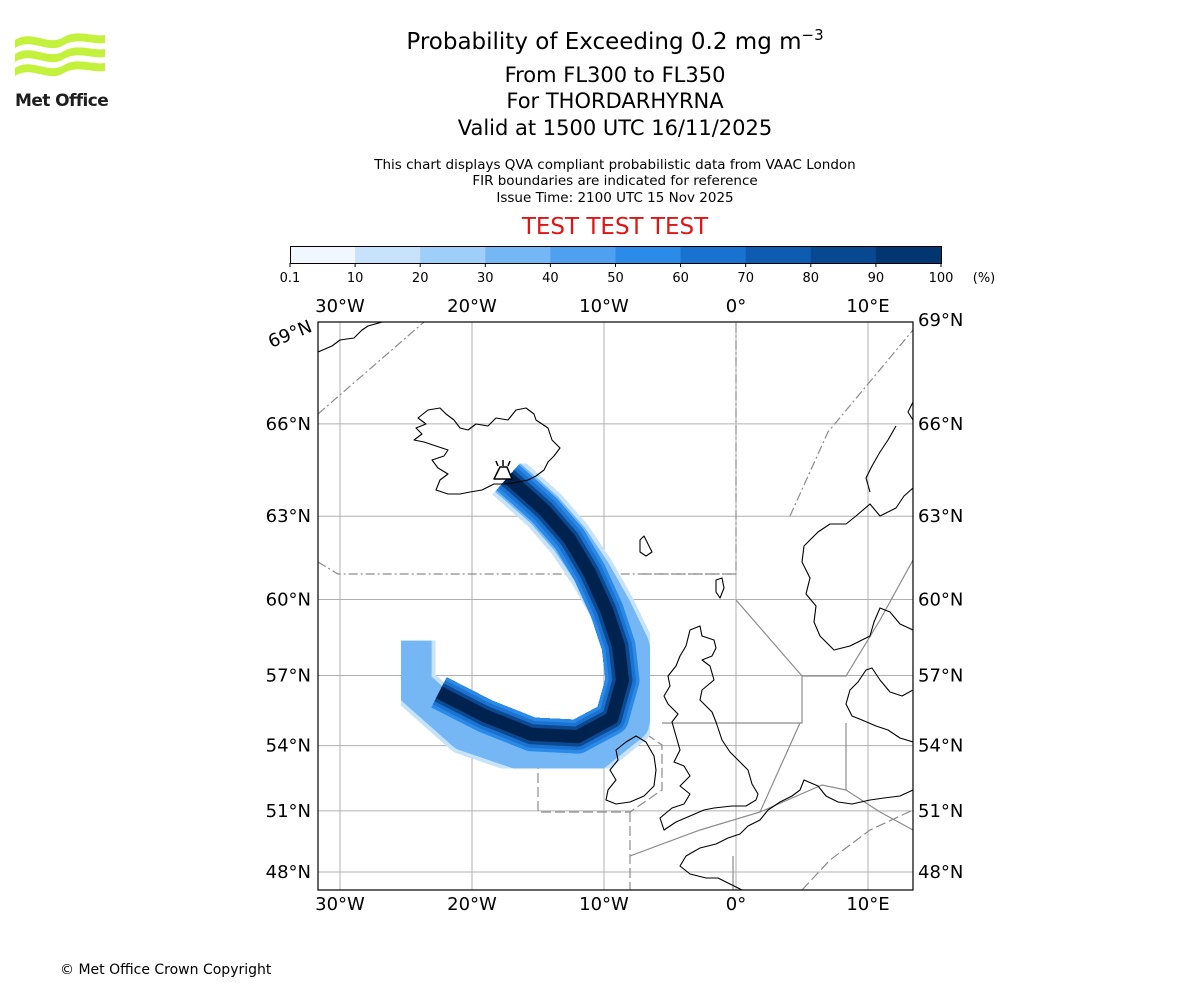  I want to click on lon-label-bottom: 10°W, so click(604, 904).